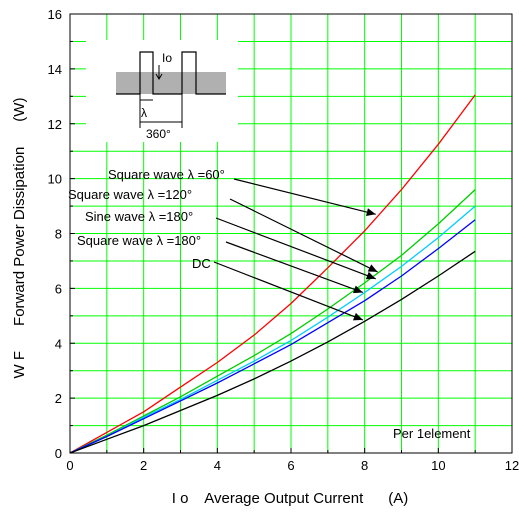 The width and height of the screenshot is (519, 513). I want to click on x-tick-label: 4, so click(217, 465).